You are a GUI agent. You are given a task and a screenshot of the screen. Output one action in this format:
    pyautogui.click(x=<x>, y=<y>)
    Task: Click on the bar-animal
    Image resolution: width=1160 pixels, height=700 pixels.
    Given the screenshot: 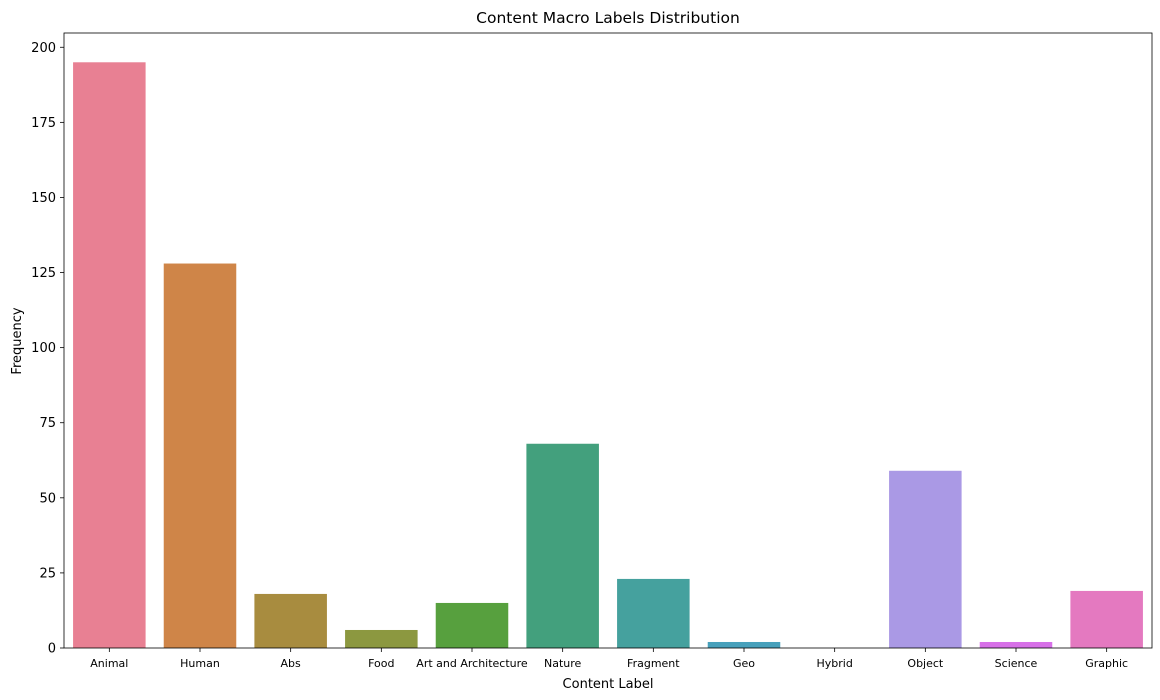 What is the action you would take?
    pyautogui.click(x=109, y=355)
    